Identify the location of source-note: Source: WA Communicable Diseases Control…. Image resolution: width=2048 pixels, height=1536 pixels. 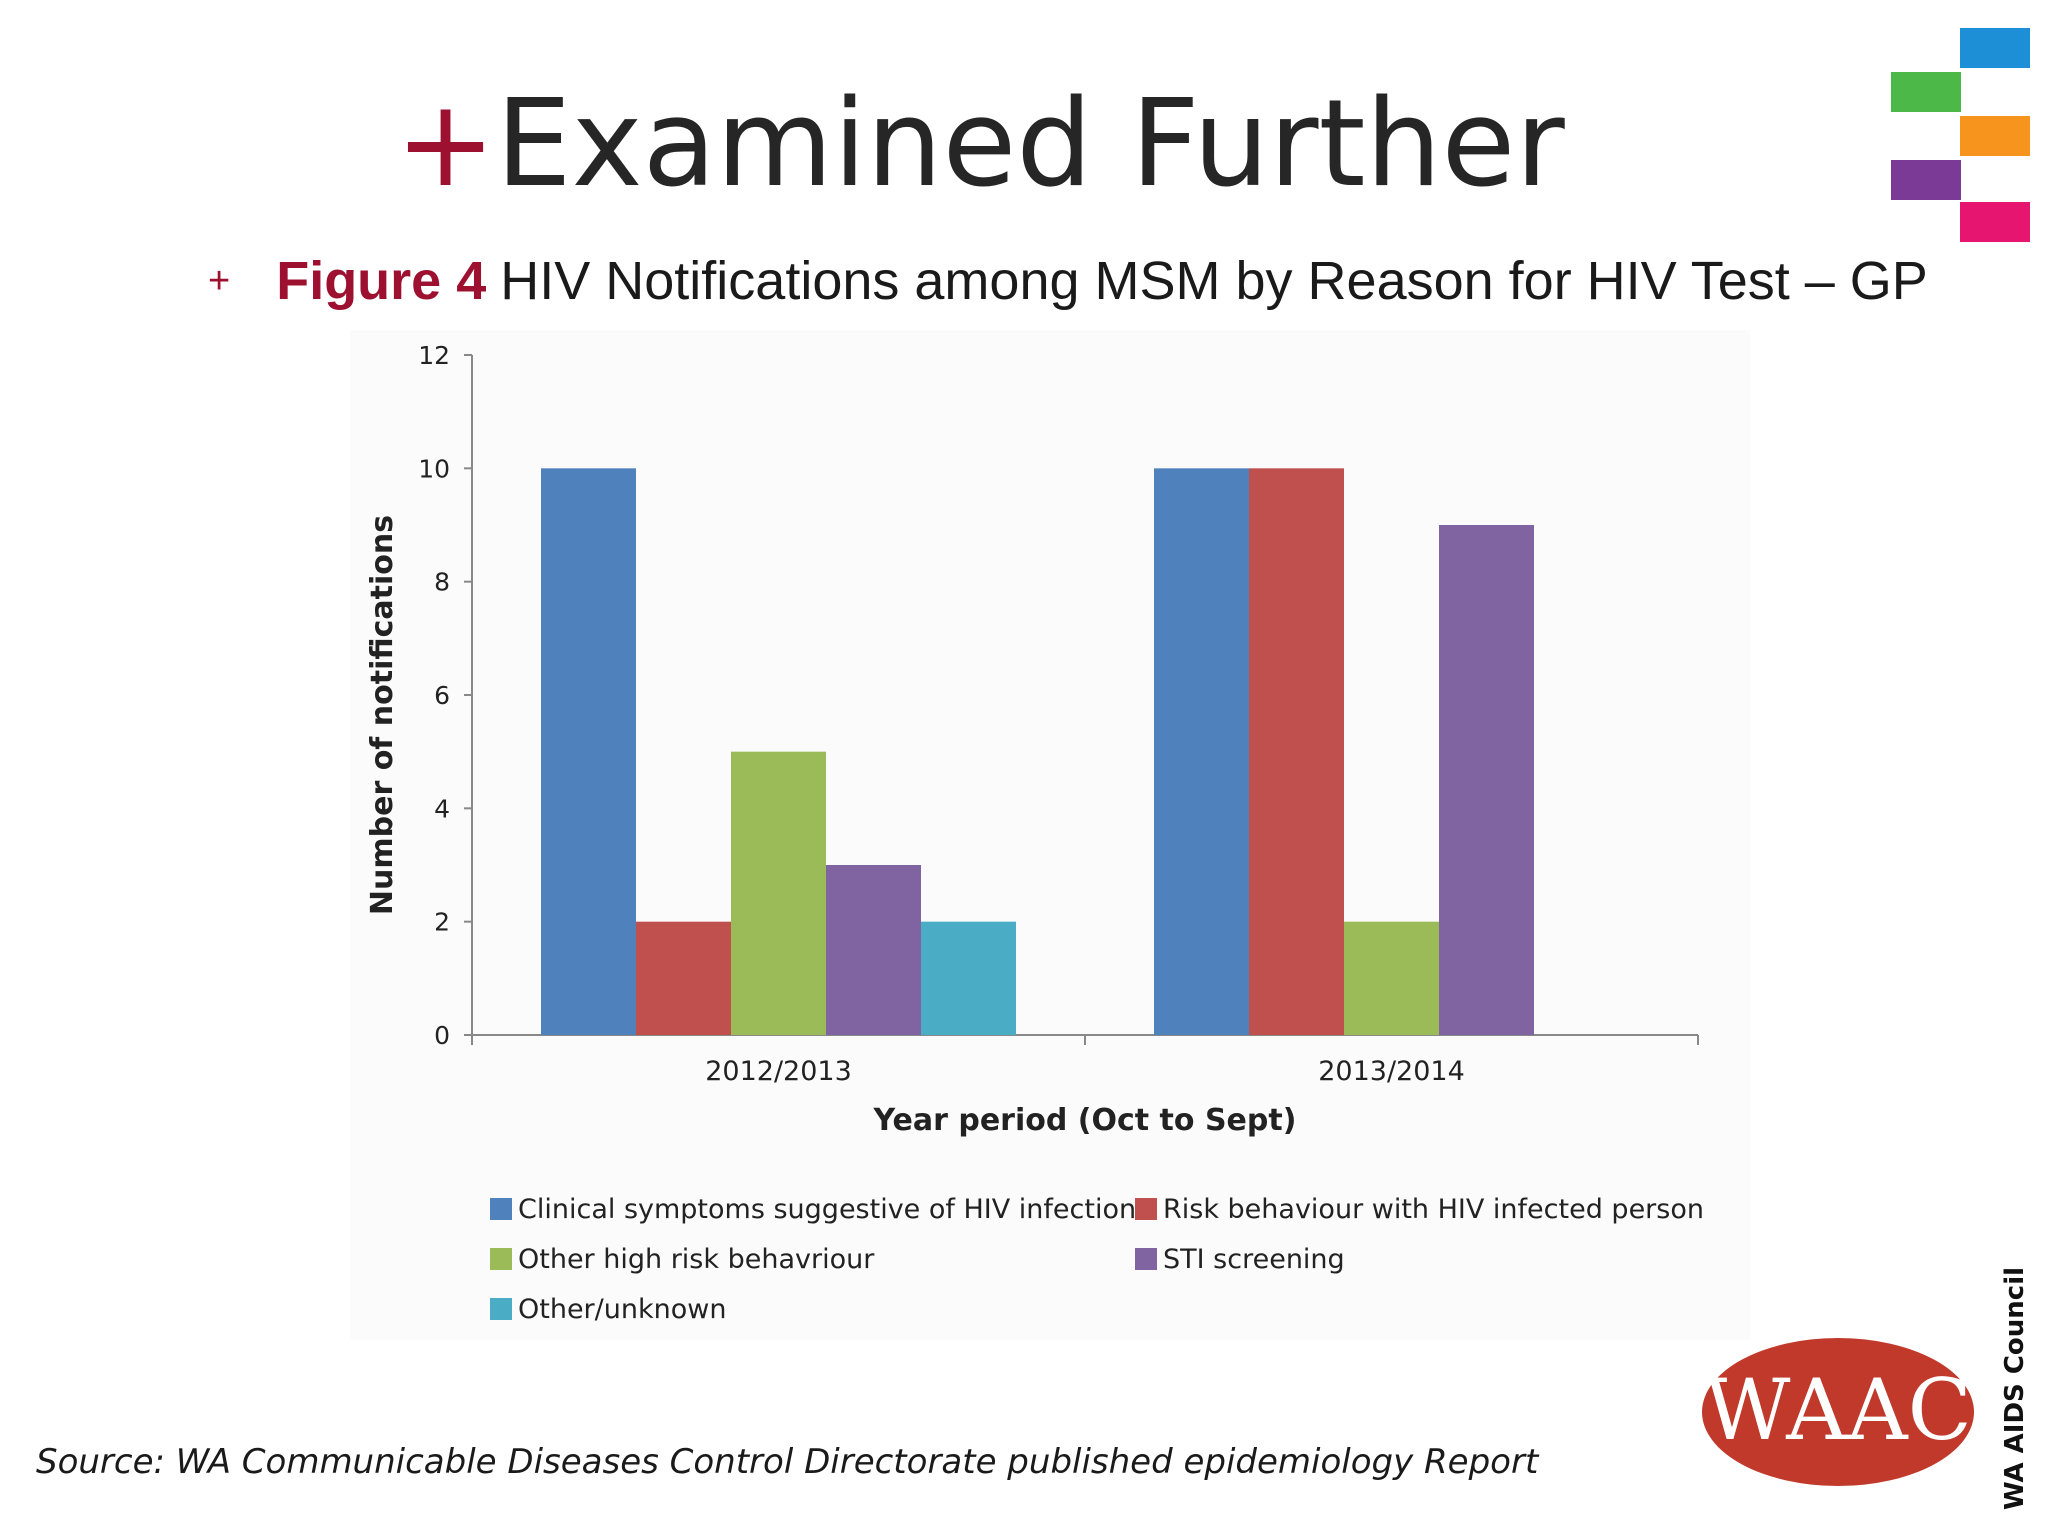
(787, 1462).